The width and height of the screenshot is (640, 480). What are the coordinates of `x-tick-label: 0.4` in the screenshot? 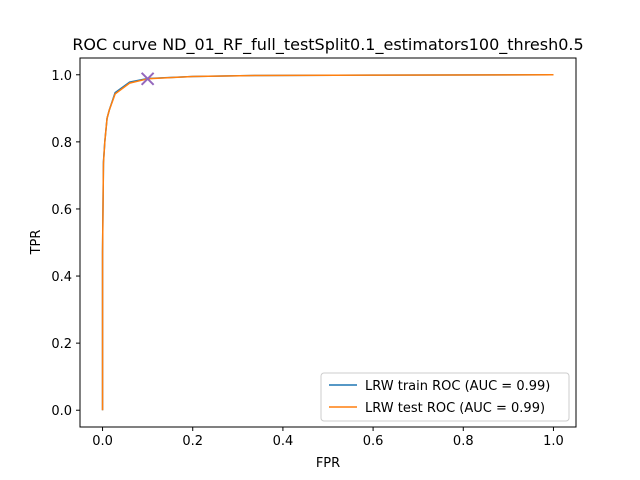 It's located at (283, 441).